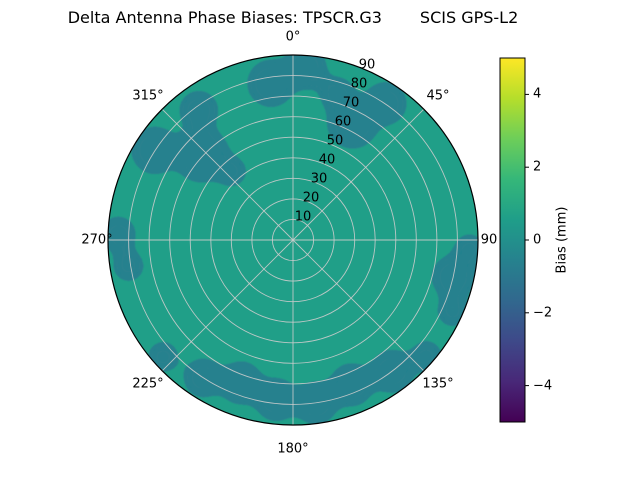 This screenshot has height=480, width=640. I want to click on radial-tick-label-20: 20, so click(311, 198).